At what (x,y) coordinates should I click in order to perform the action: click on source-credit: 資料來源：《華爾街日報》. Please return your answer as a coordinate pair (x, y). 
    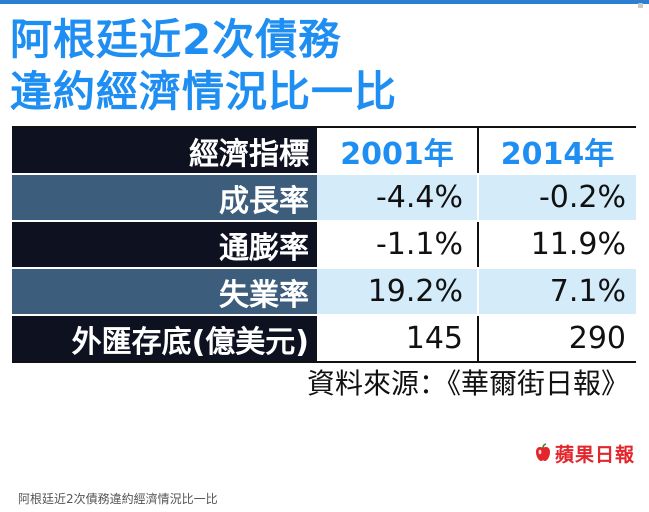
    Looking at the image, I should click on (467, 383).